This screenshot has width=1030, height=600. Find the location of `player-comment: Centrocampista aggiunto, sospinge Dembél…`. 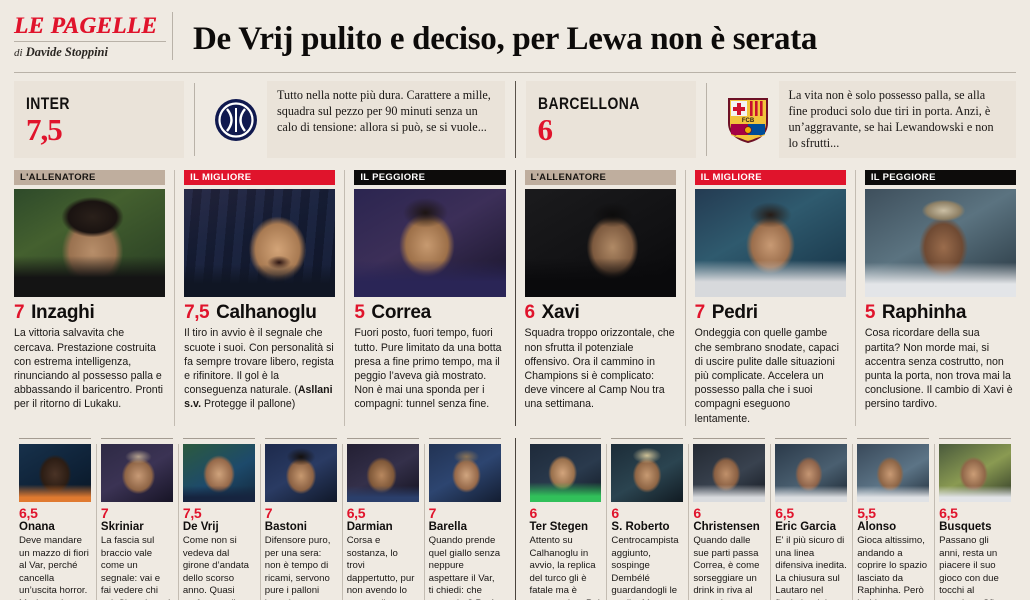

player-comment: Centrocampista aggiunto, sospinge Dembél… is located at coordinates (645, 567).